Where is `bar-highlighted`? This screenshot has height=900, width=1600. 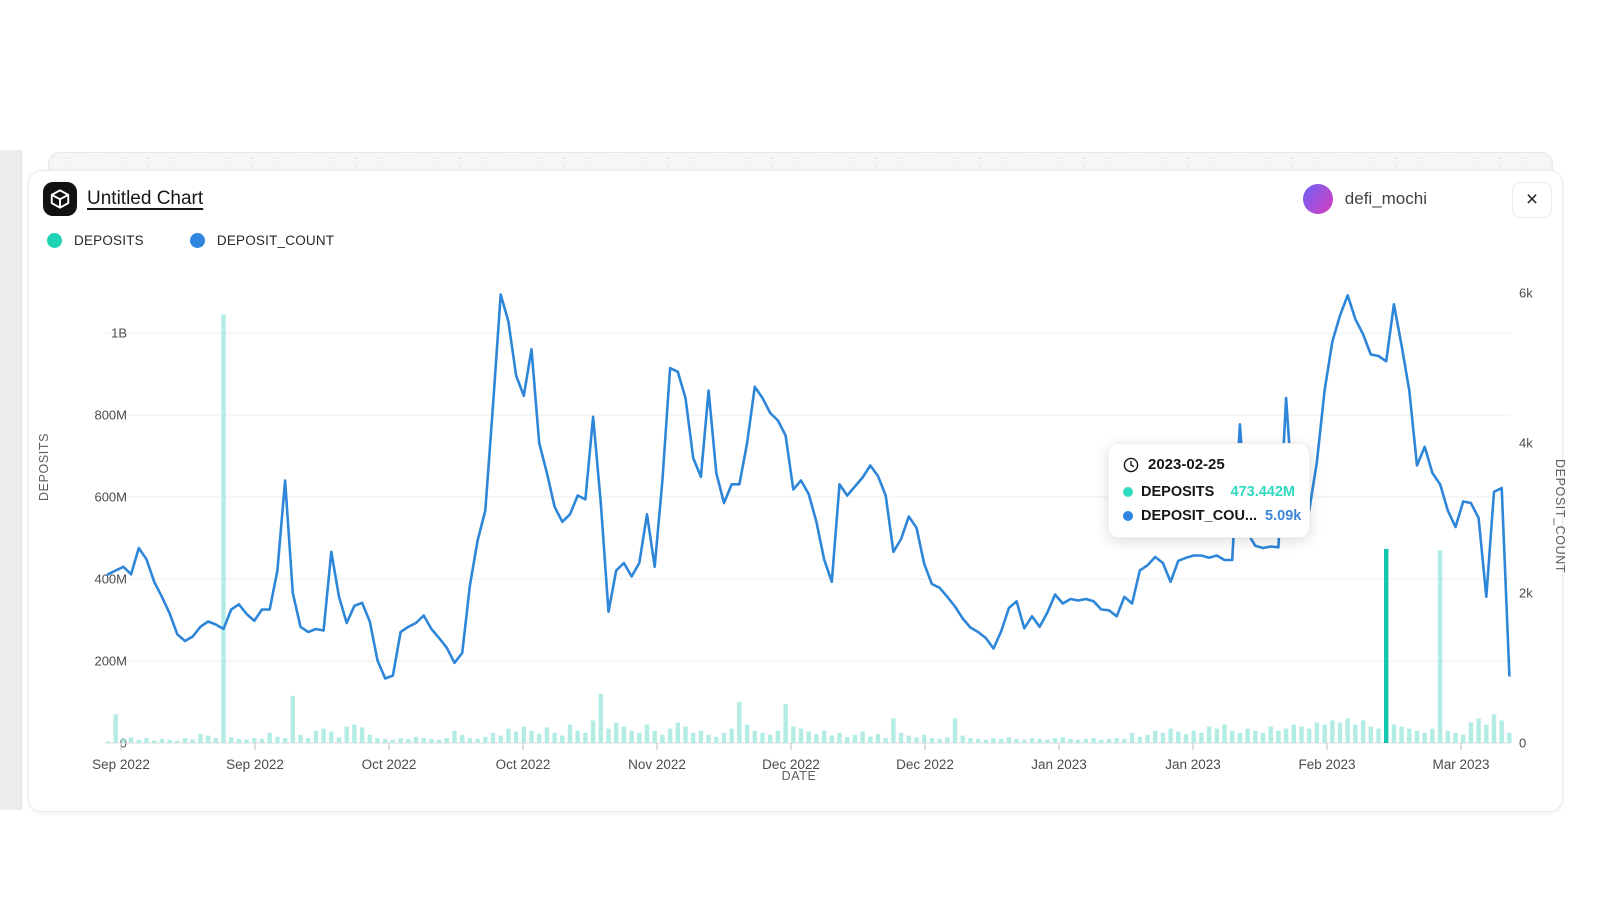
bar-highlighted is located at coordinates (1386, 645).